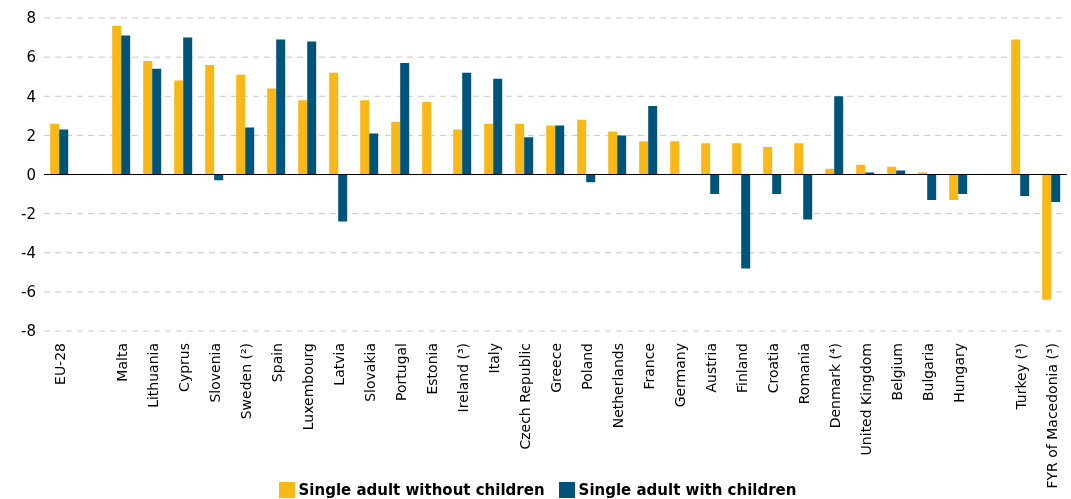 Image resolution: width=1071 pixels, height=499 pixels. I want to click on x-tick-label: Slovakia, so click(369, 372).